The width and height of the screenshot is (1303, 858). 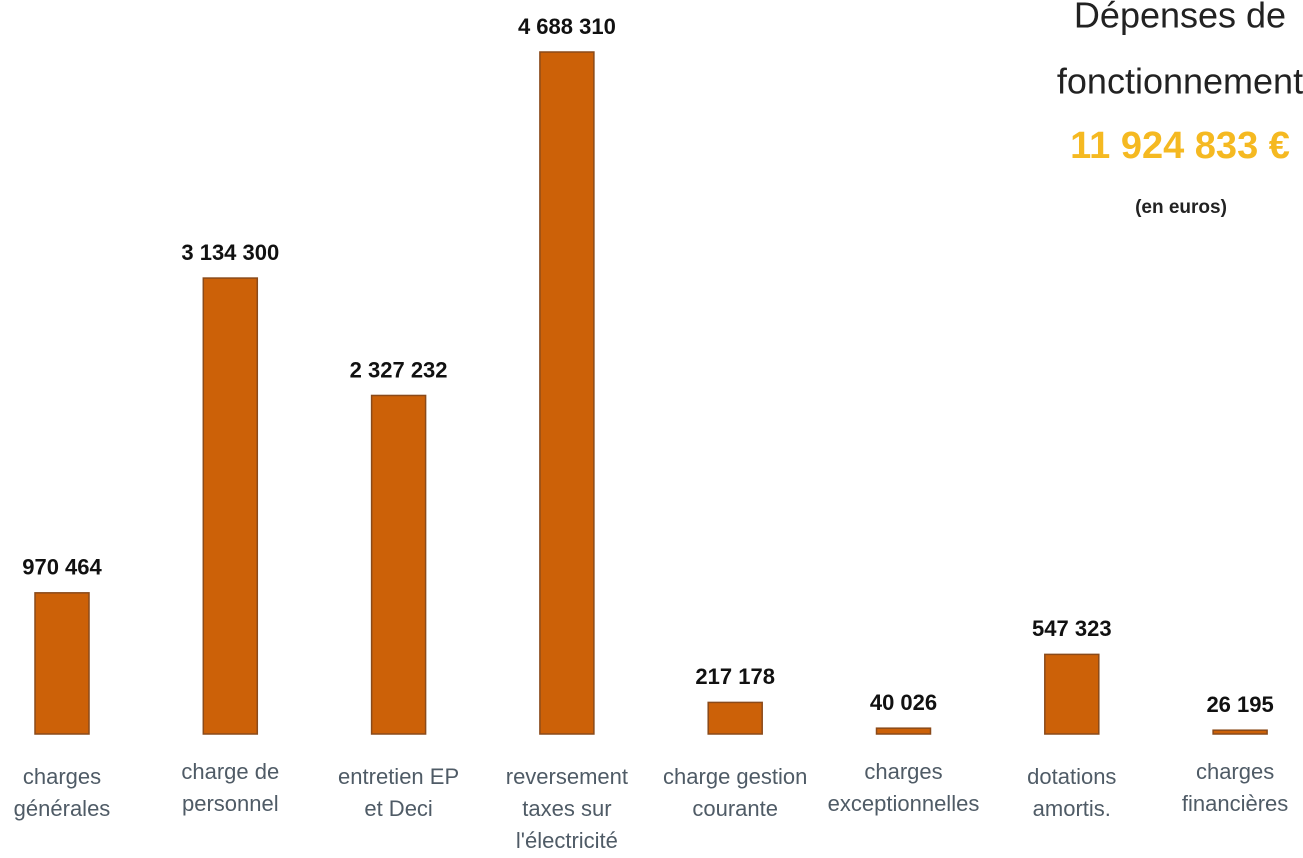 What do you see at coordinates (1181, 207) in the screenshot?
I see `chart-subtitle: (en euros)` at bounding box center [1181, 207].